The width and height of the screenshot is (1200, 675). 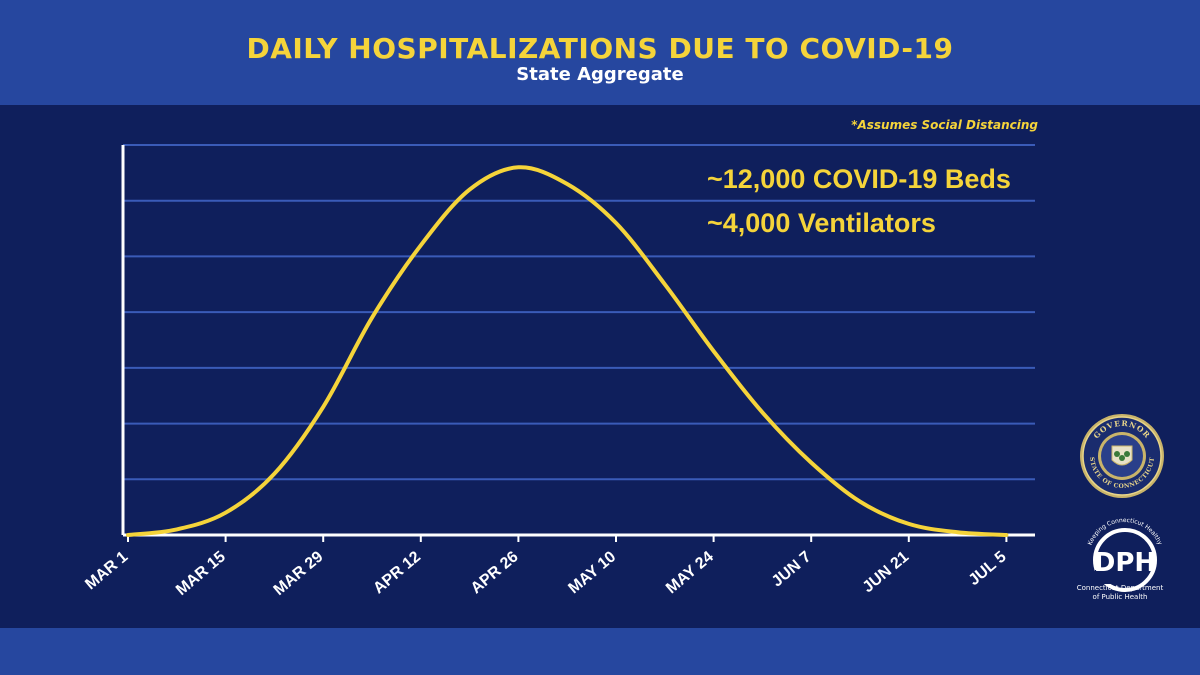 I want to click on assumption-note: *Assumes Social Distancing, so click(x=944, y=125).